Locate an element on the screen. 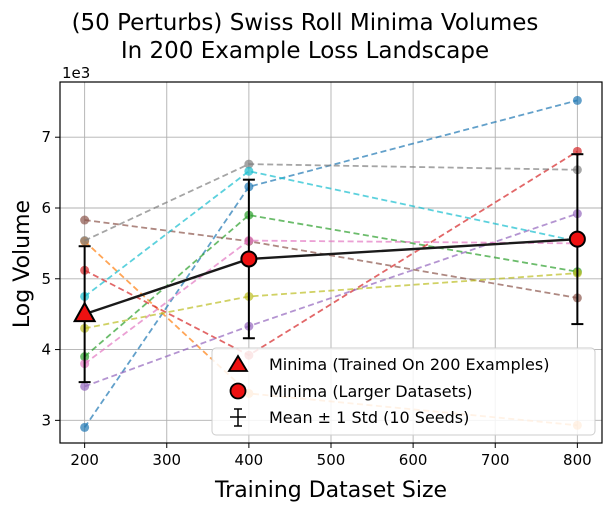 This screenshot has height=516, width=611. legend-label-mean-std: Mean ± 1 Std (10 Seeds) is located at coordinates (369, 417).